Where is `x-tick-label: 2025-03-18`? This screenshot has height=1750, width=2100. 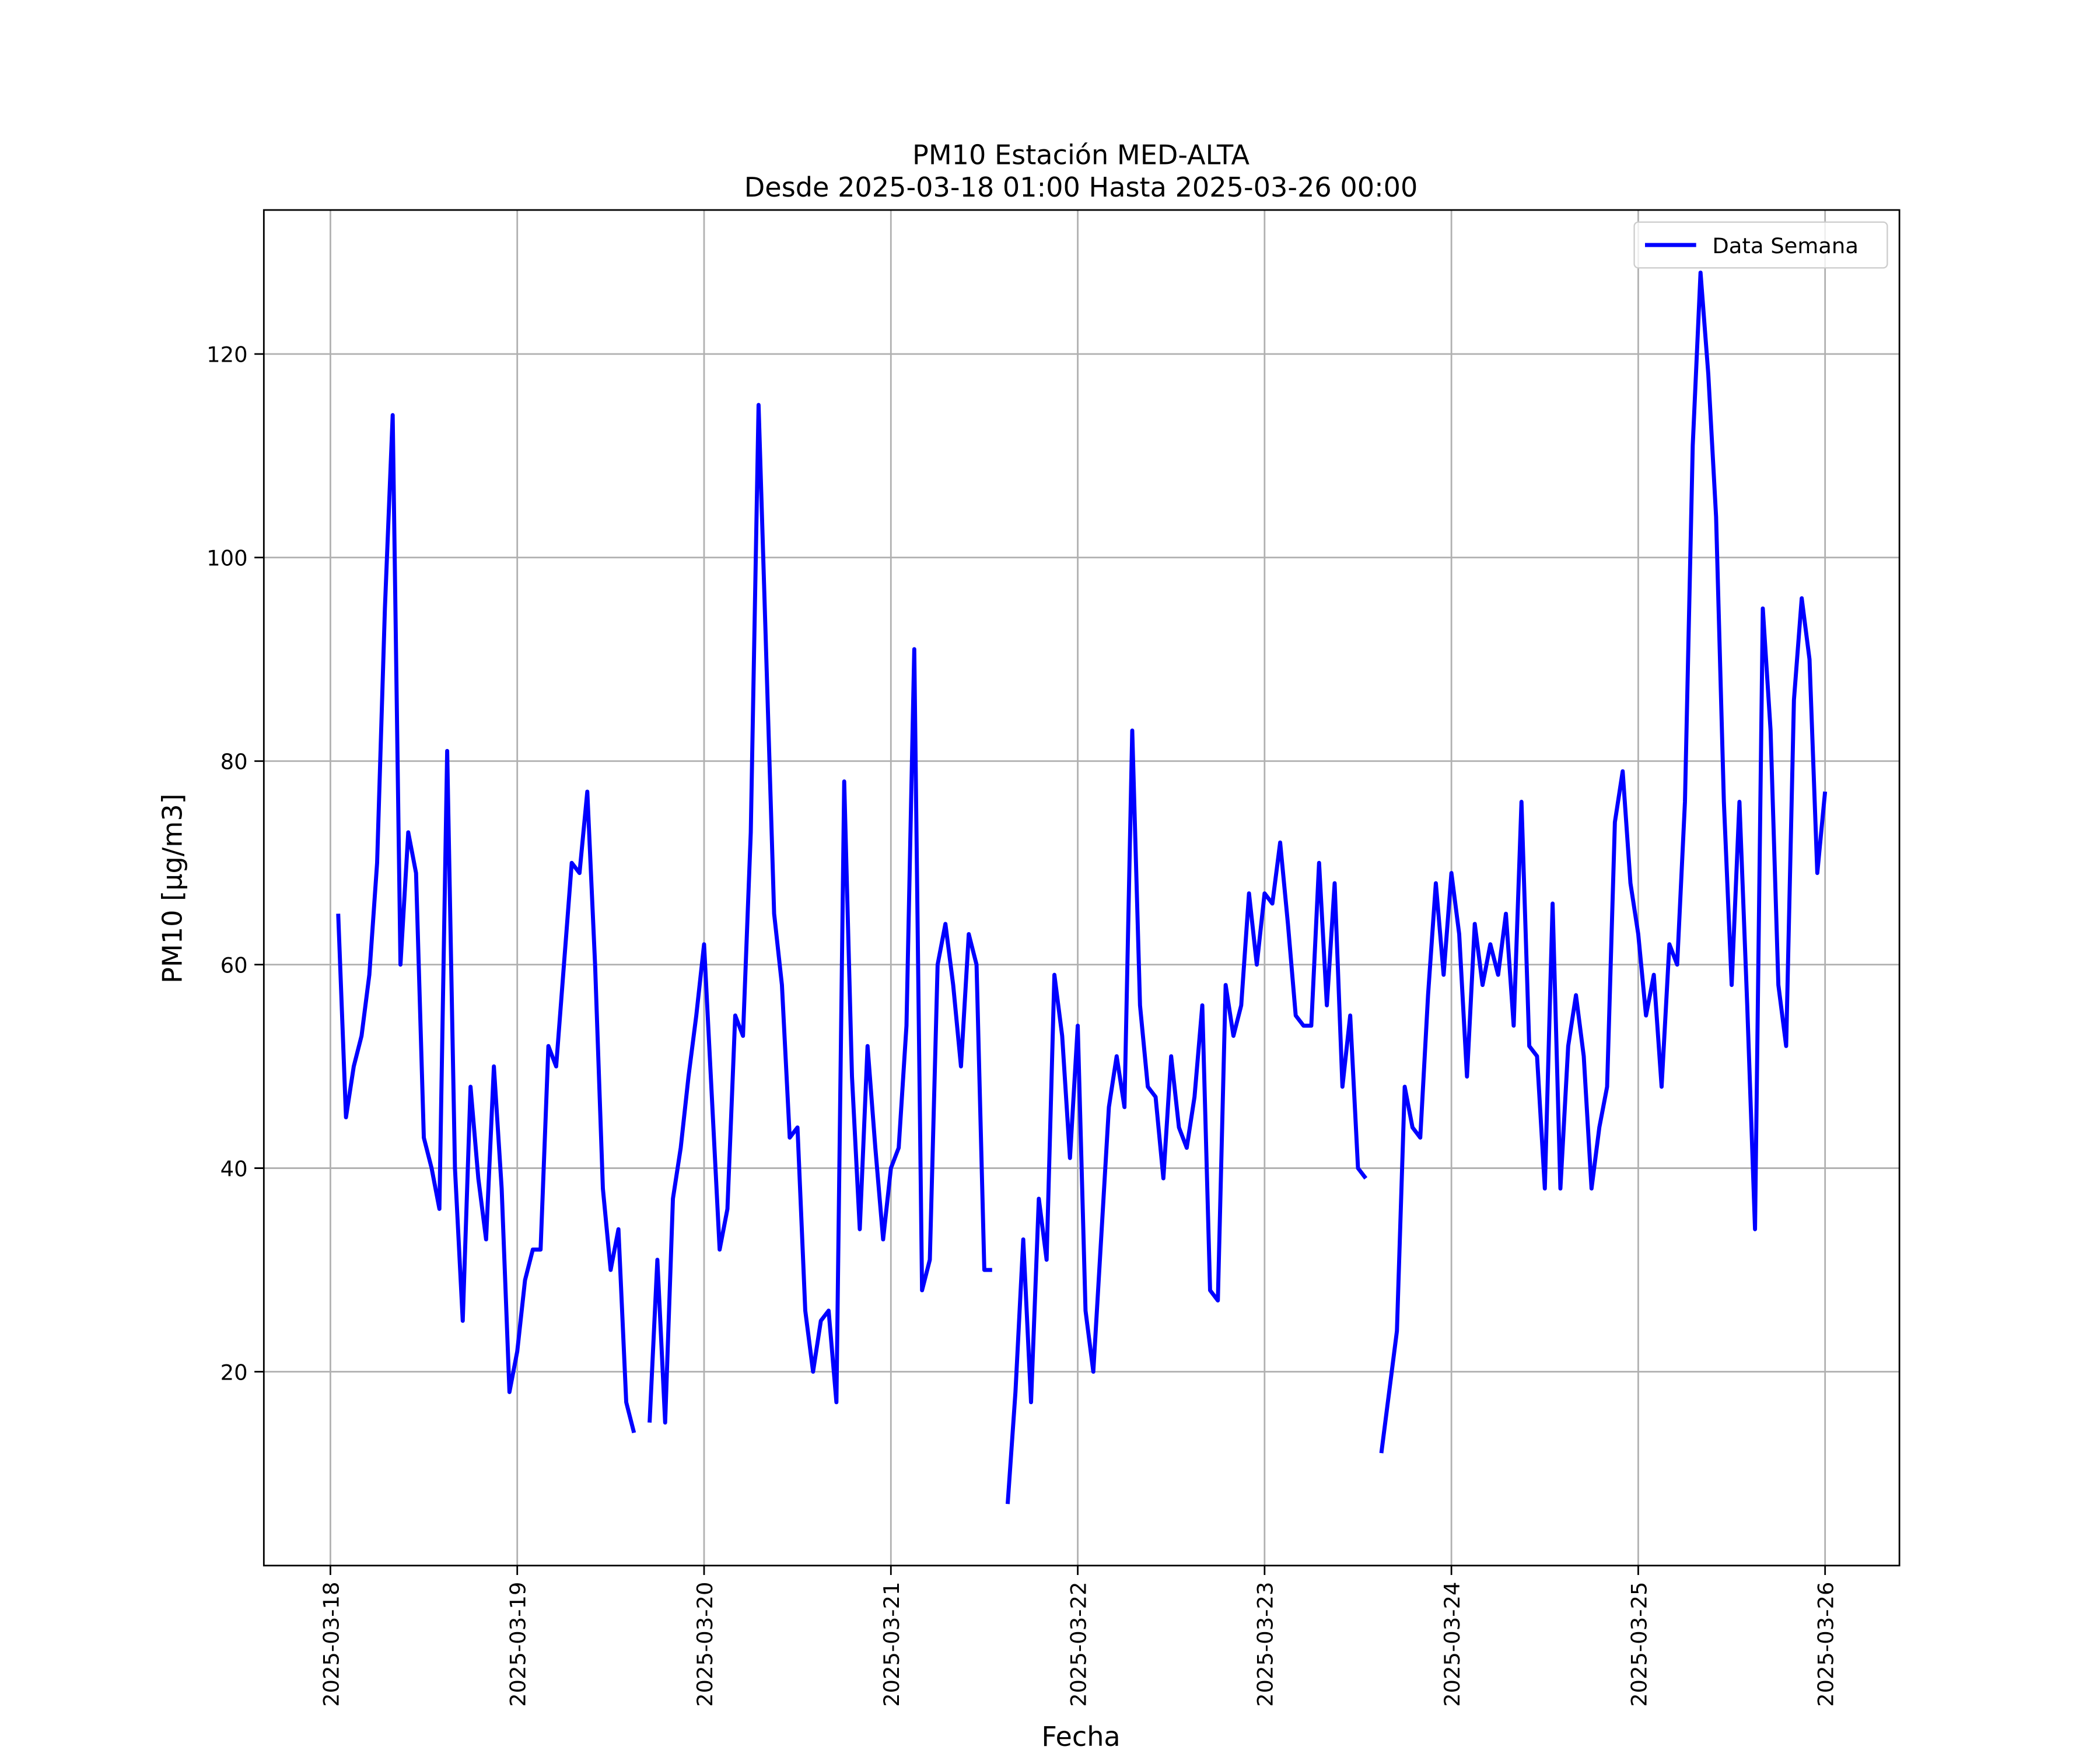 x-tick-label: 2025-03-18 is located at coordinates (331, 1644).